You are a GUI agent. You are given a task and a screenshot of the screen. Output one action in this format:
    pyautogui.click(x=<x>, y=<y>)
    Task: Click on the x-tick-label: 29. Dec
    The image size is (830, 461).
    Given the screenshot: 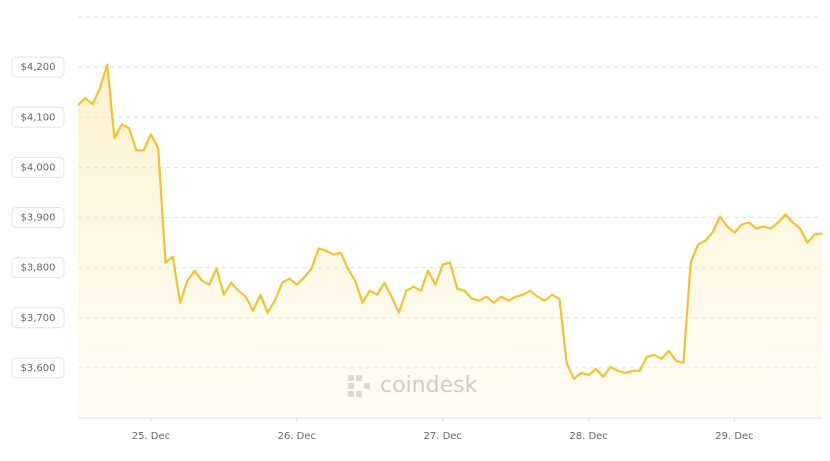 What is the action you would take?
    pyautogui.click(x=734, y=436)
    